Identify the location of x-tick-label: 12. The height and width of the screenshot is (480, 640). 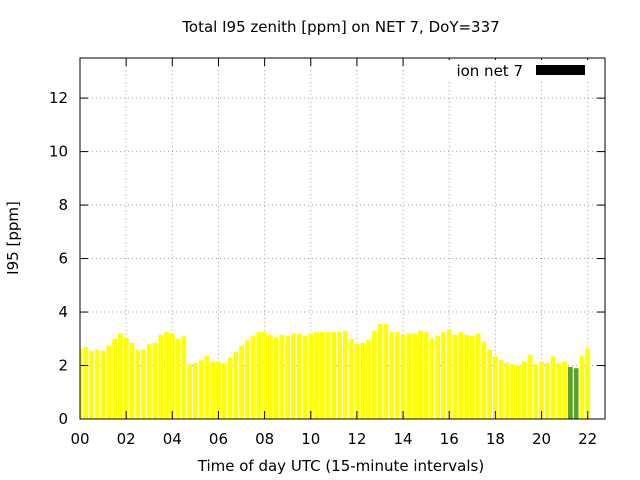
(356, 439).